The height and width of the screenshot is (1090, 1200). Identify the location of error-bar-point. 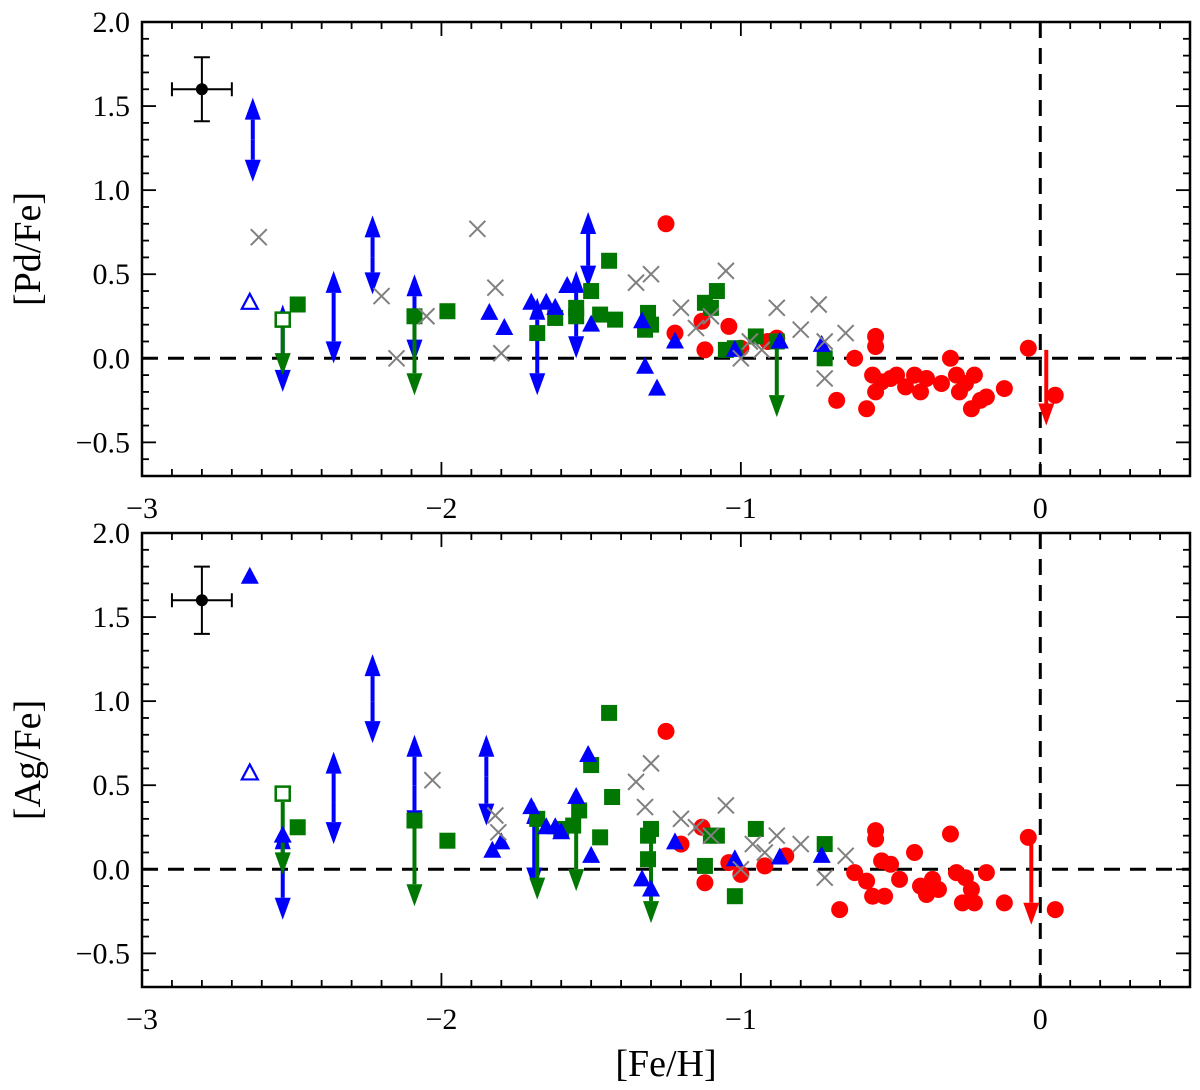
(201, 89).